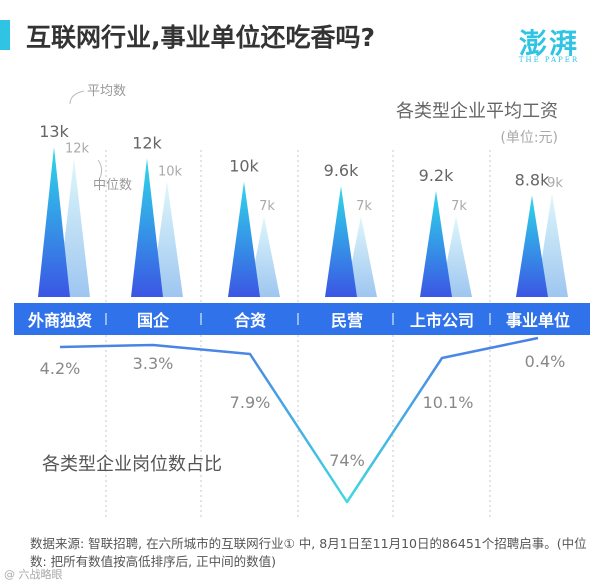 The width and height of the screenshot is (600, 587). Describe the element at coordinates (153, 320) in the screenshot. I see `category-label: 国企` at that location.